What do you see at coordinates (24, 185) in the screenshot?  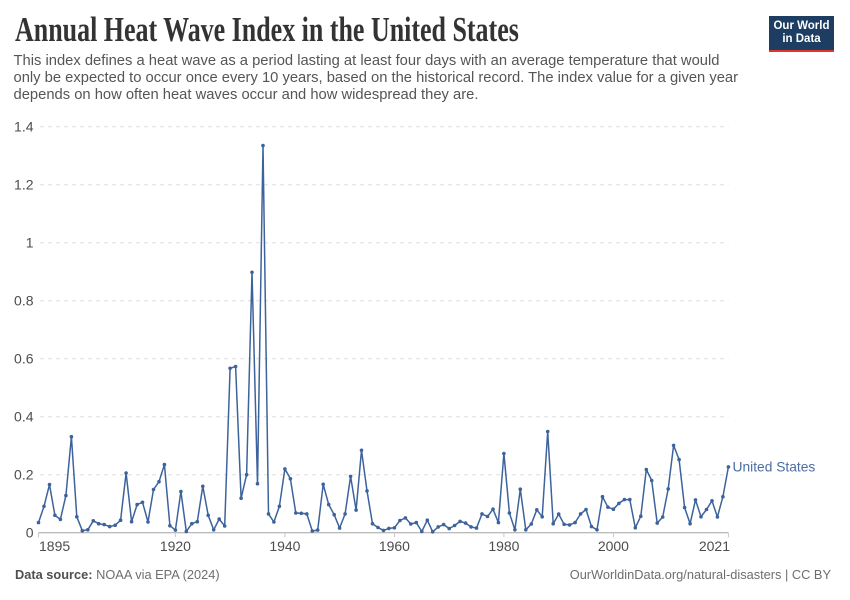 I see `svg-text: 1.2` at bounding box center [24, 185].